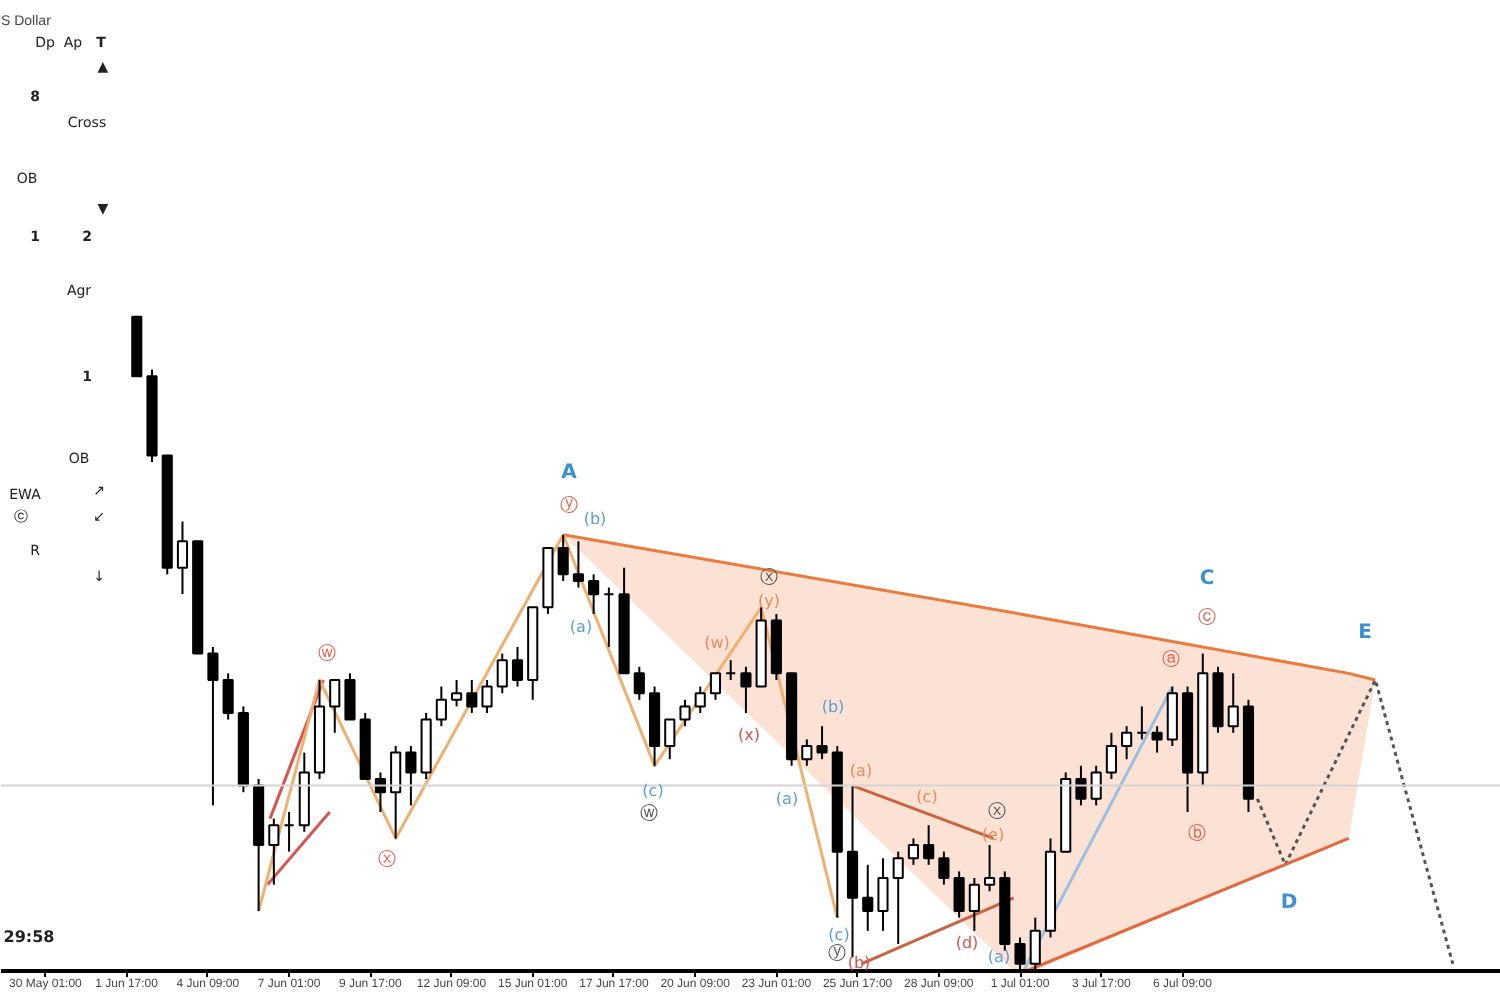  Describe the element at coordinates (569, 473) in the screenshot. I see `annotation: A` at that location.